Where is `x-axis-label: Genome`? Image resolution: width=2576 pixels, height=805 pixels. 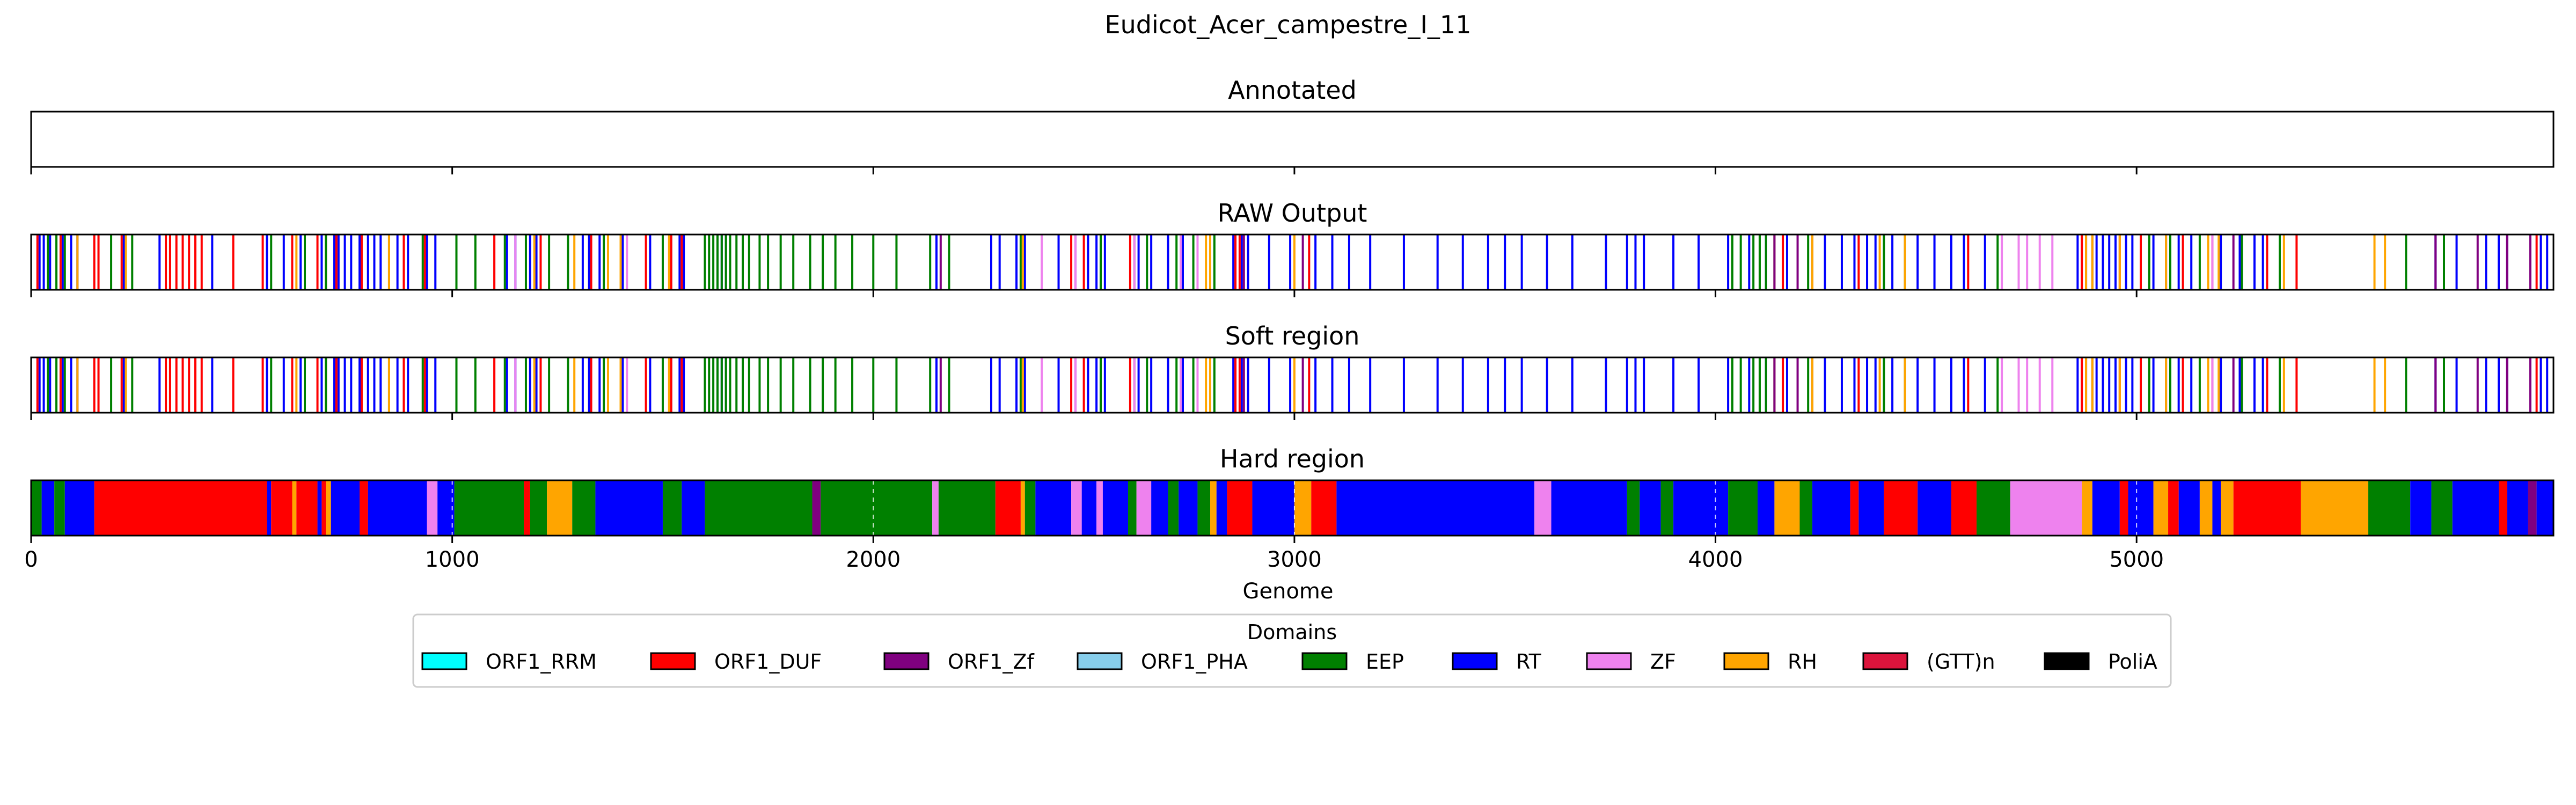 x-axis-label: Genome is located at coordinates (1287, 591).